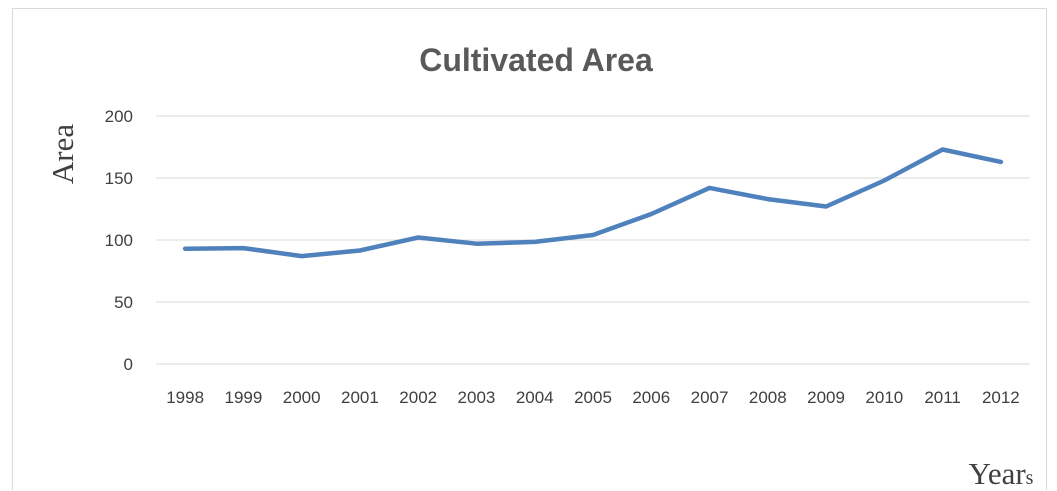 This screenshot has height=491, width=1057. Describe the element at coordinates (651, 397) in the screenshot. I see `x-tick-label-2006: 2006` at that location.